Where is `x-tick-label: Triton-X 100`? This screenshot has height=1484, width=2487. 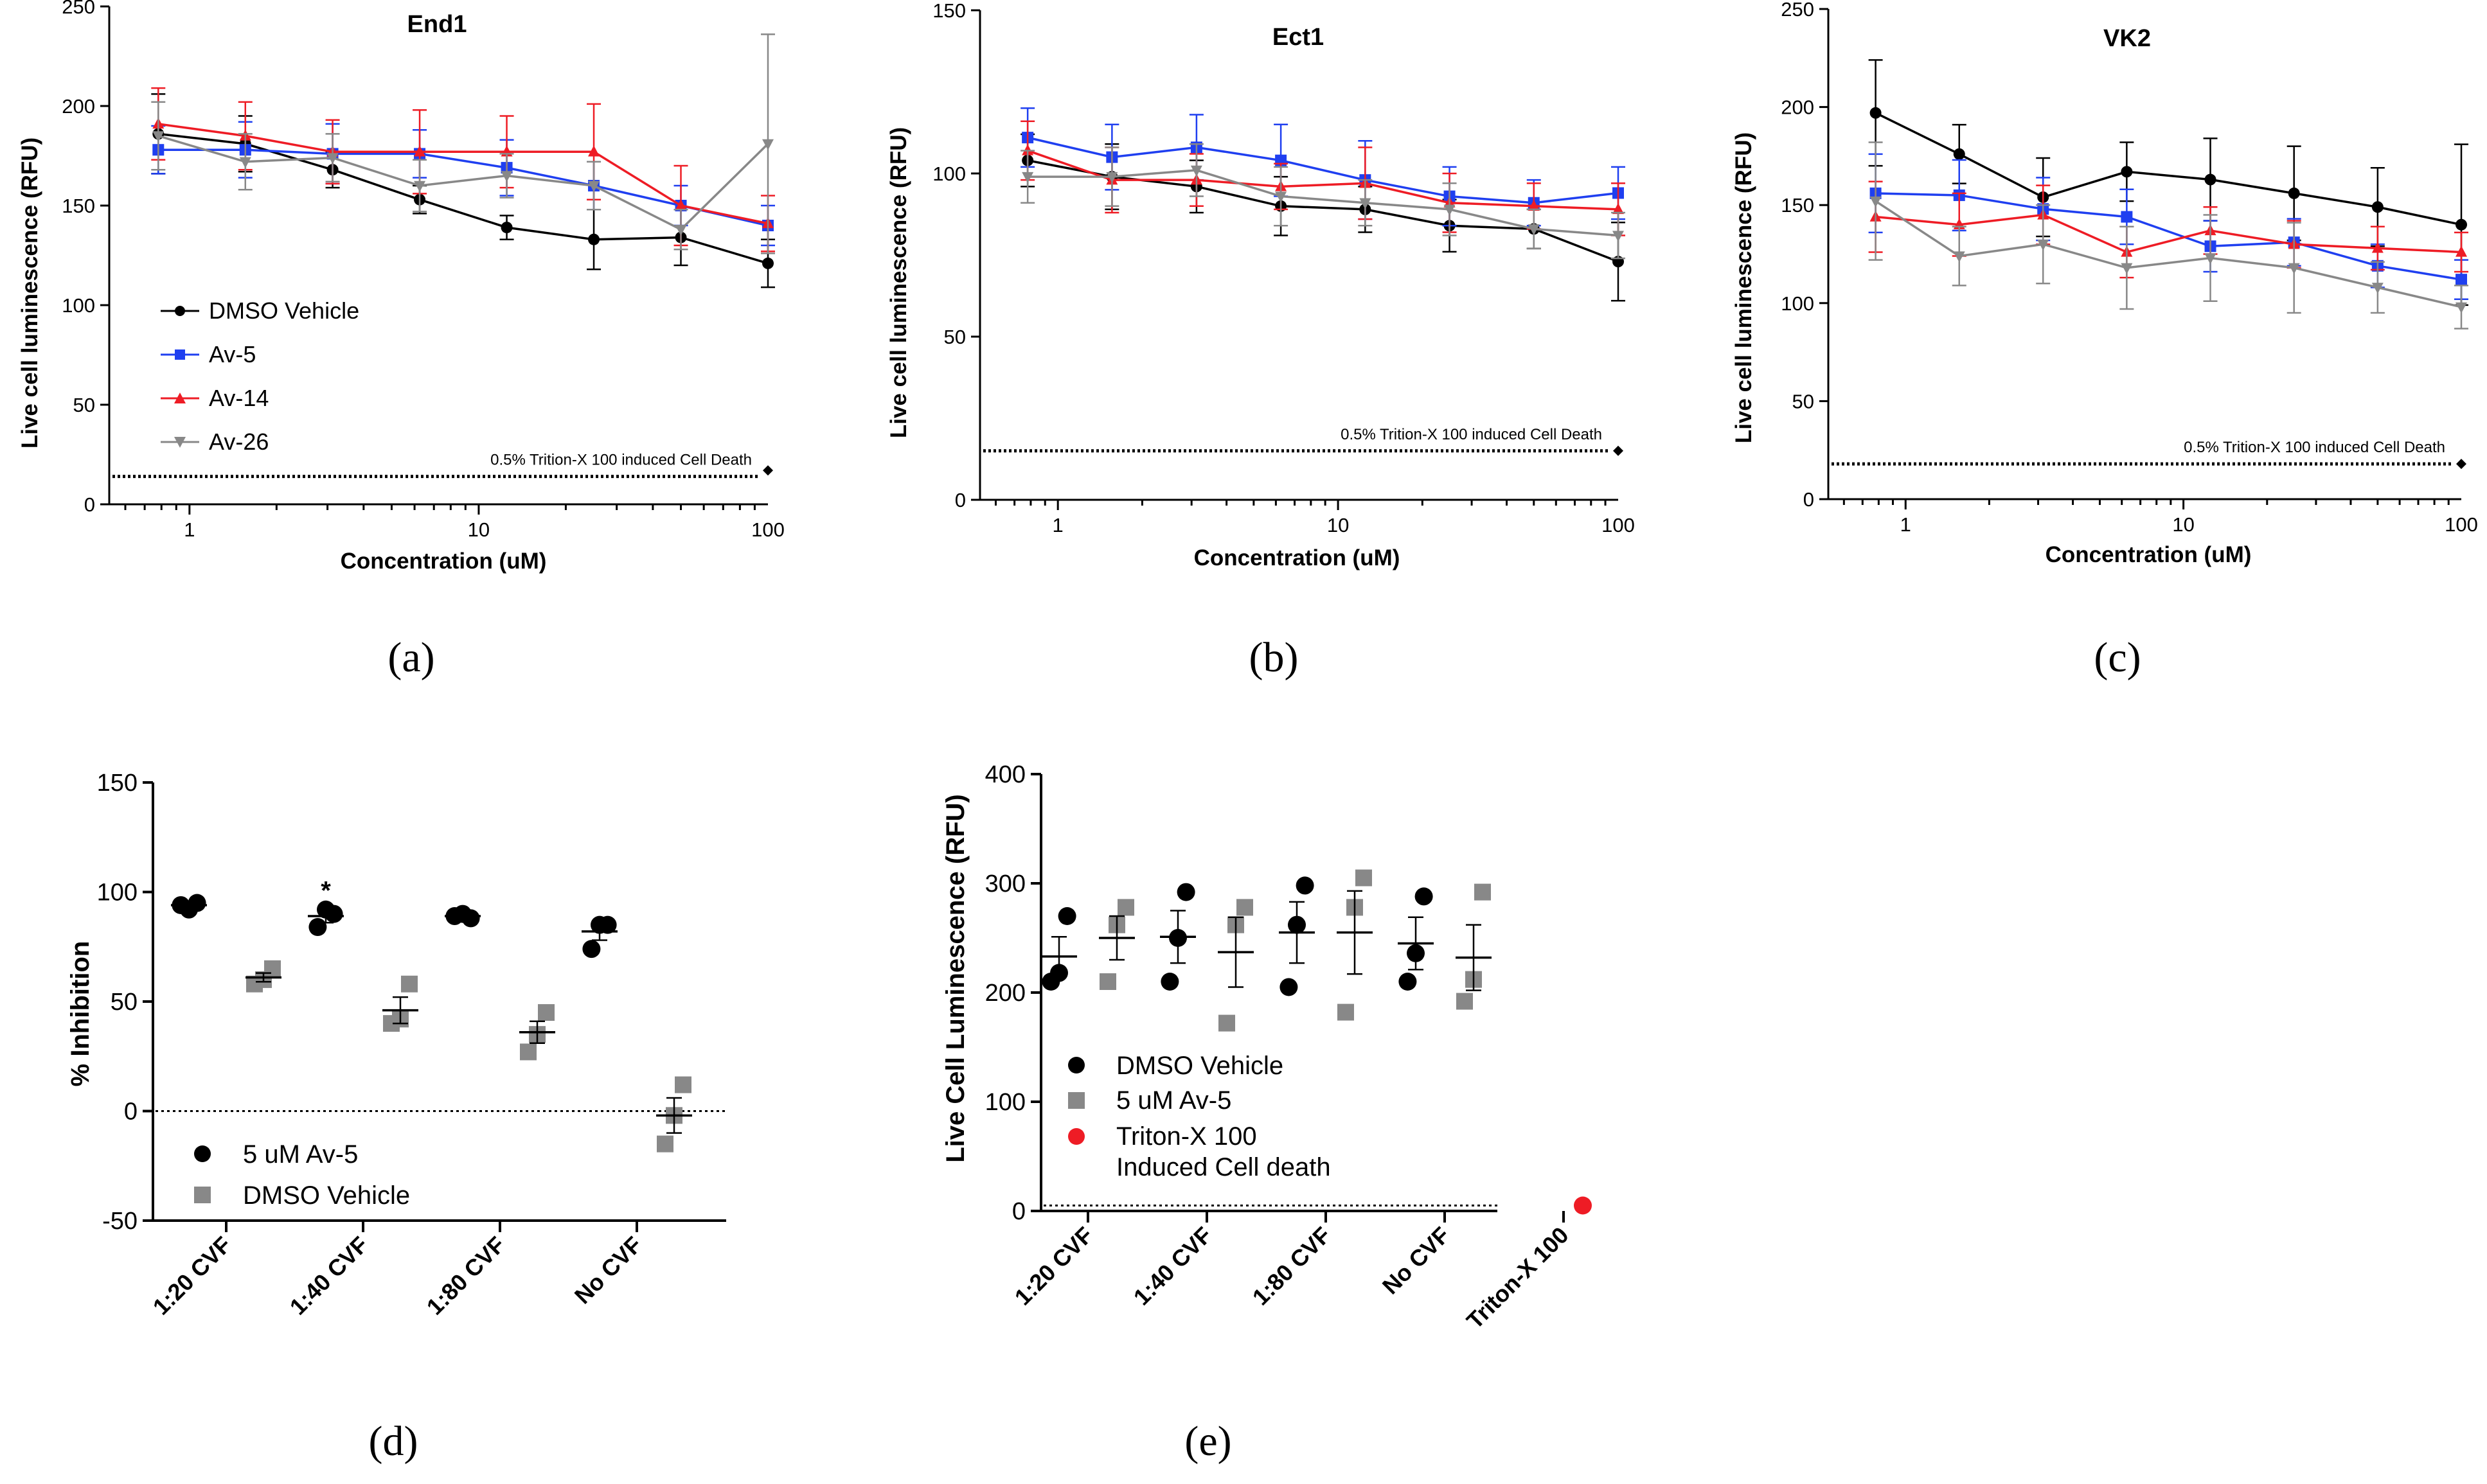 x-tick-label: Triton-X 100 is located at coordinates (1518, 1278).